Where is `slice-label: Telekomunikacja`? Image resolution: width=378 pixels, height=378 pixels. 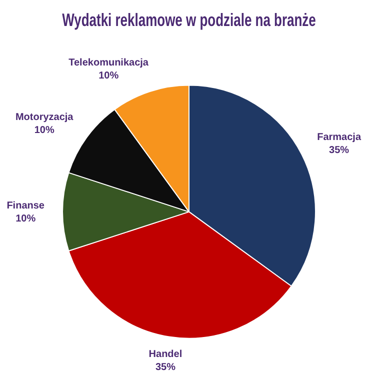
slice-label: Telekomunikacja is located at coordinates (108, 62).